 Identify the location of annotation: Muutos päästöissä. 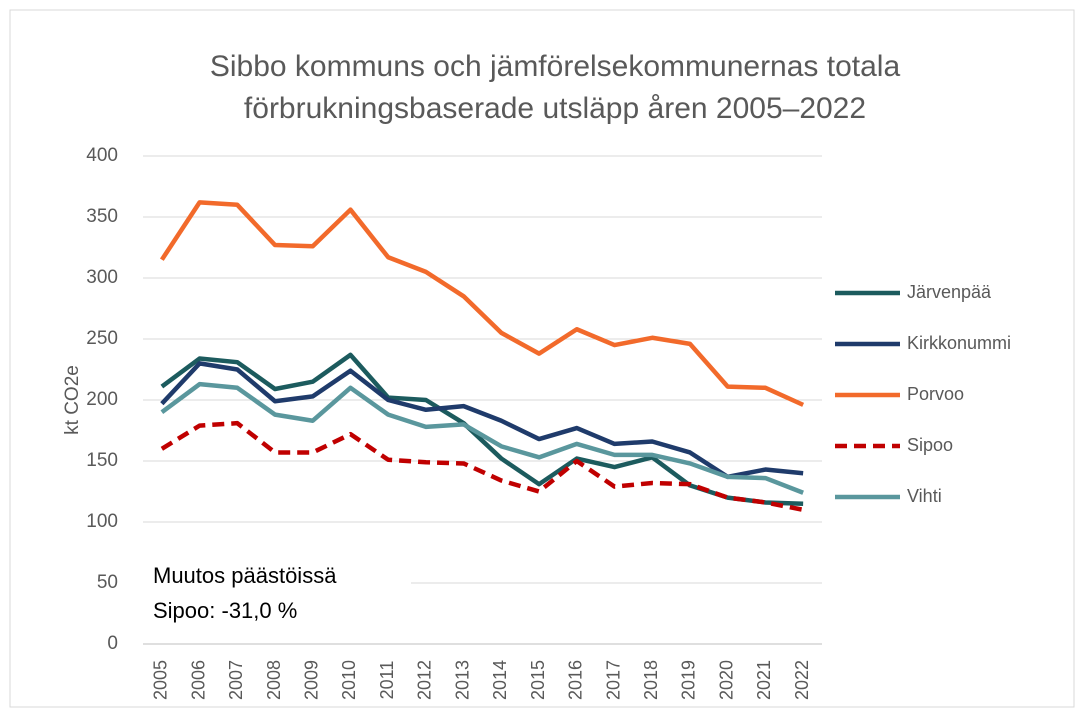
(245, 575).